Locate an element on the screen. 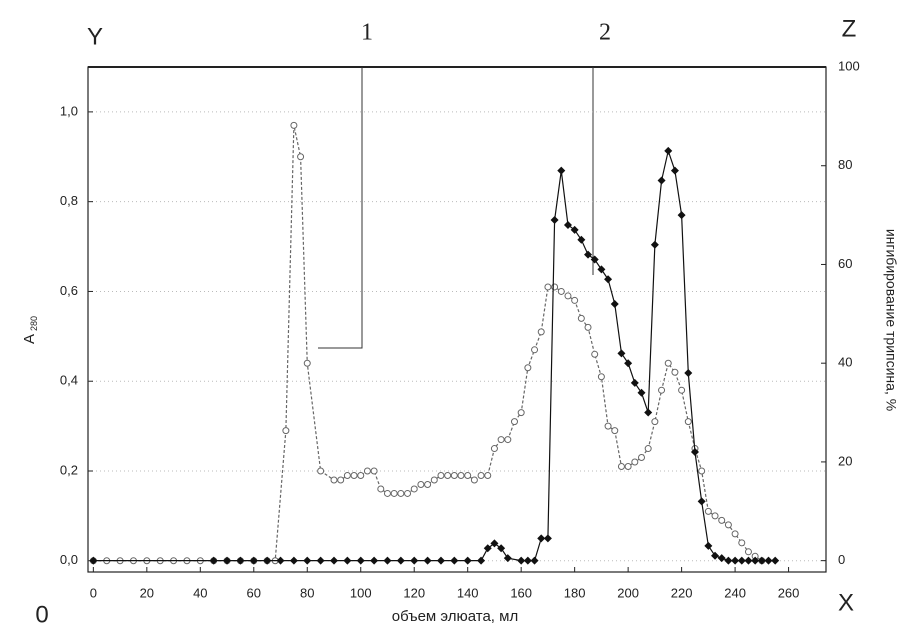  annotation-line is located at coordinates (340, 208).